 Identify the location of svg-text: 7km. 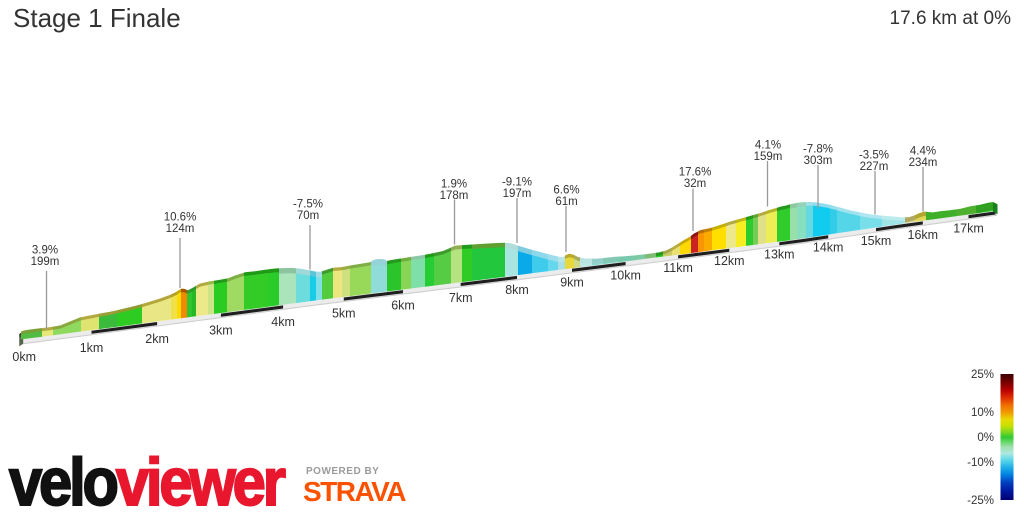
(461, 298).